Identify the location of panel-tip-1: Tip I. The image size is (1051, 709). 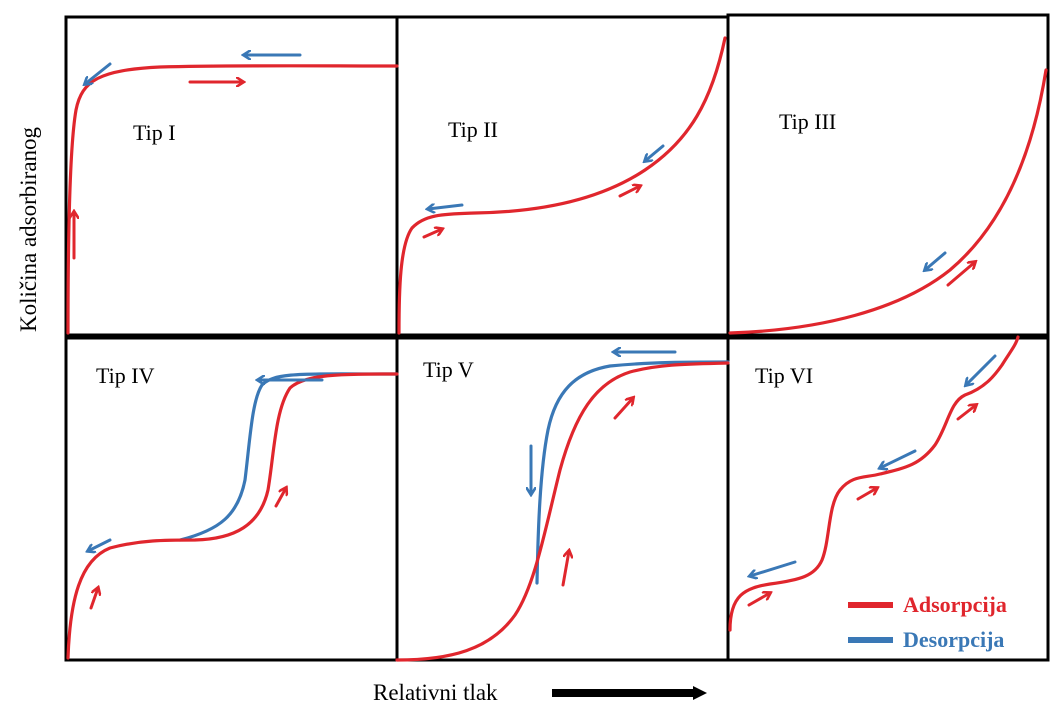
(232, 195).